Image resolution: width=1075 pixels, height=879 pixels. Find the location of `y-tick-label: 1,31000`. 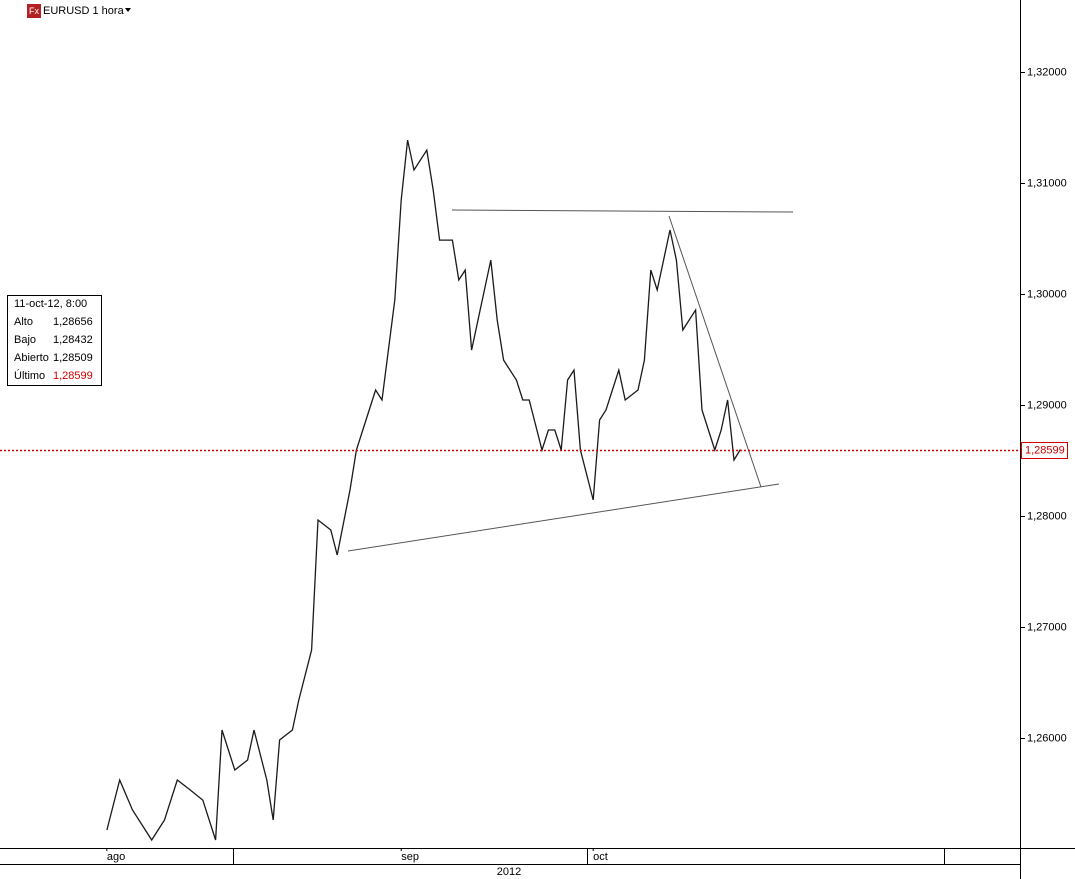

y-tick-label: 1,31000 is located at coordinates (1047, 183).